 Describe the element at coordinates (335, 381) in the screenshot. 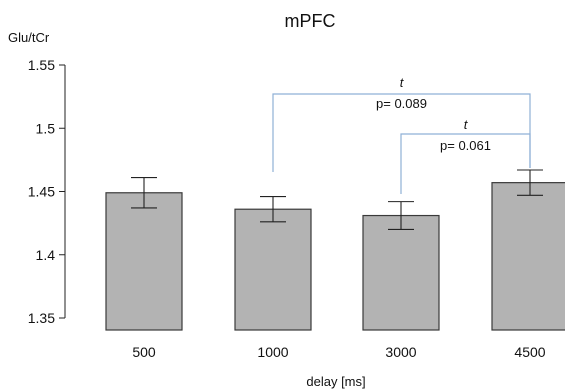

I see `x-axis-title: delay [ms]` at that location.